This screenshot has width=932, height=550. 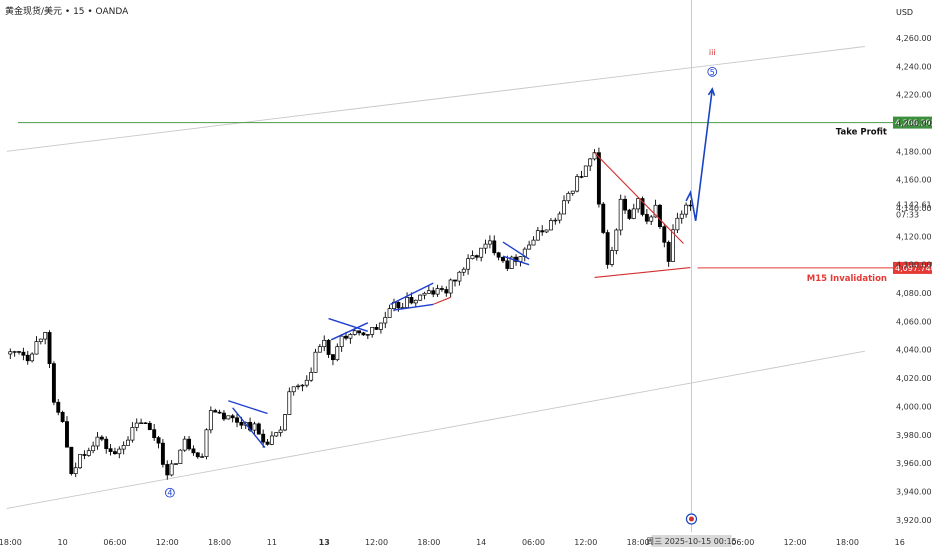 What do you see at coordinates (914, 350) in the screenshot?
I see `y-tick-label: 4,040.000` at bounding box center [914, 350].